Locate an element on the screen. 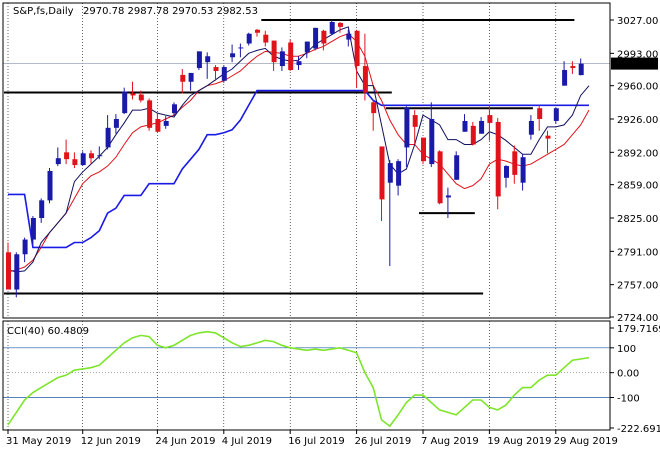 This screenshot has width=660, height=450. y-tick-label: 2757.00 is located at coordinates (637, 286).